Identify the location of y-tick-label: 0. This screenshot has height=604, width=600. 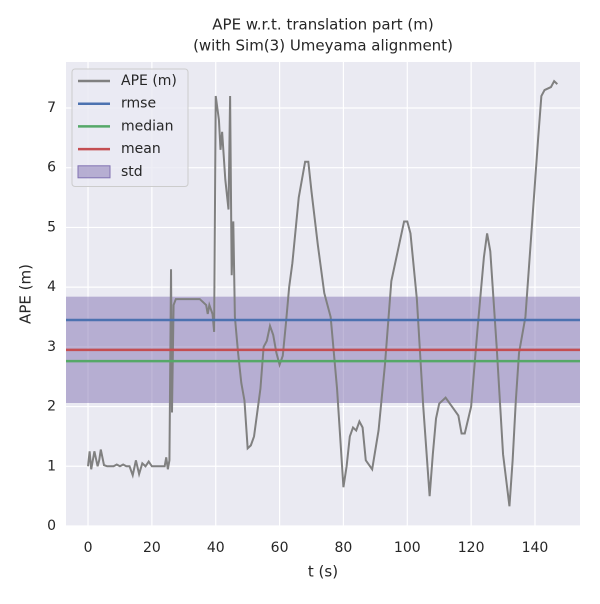
(51, 526).